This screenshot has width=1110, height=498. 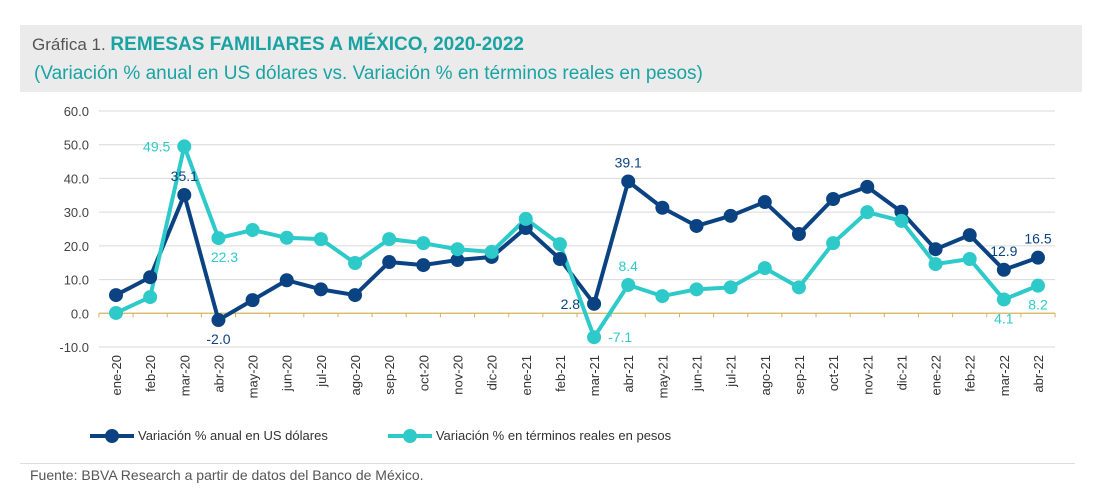 What do you see at coordinates (1038, 305) in the screenshot?
I see `data-label: 8.2` at bounding box center [1038, 305].